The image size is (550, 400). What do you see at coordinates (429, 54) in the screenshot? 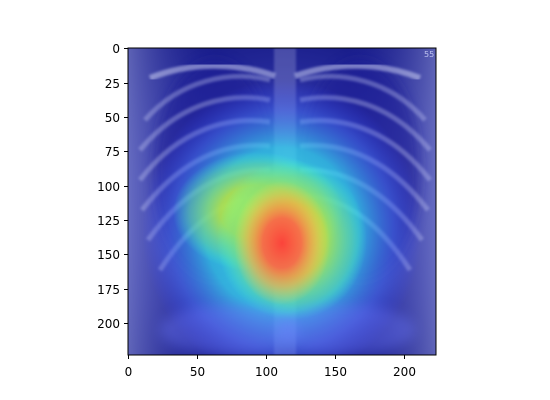
I see `image-corner-text: 55` at bounding box center [429, 54].